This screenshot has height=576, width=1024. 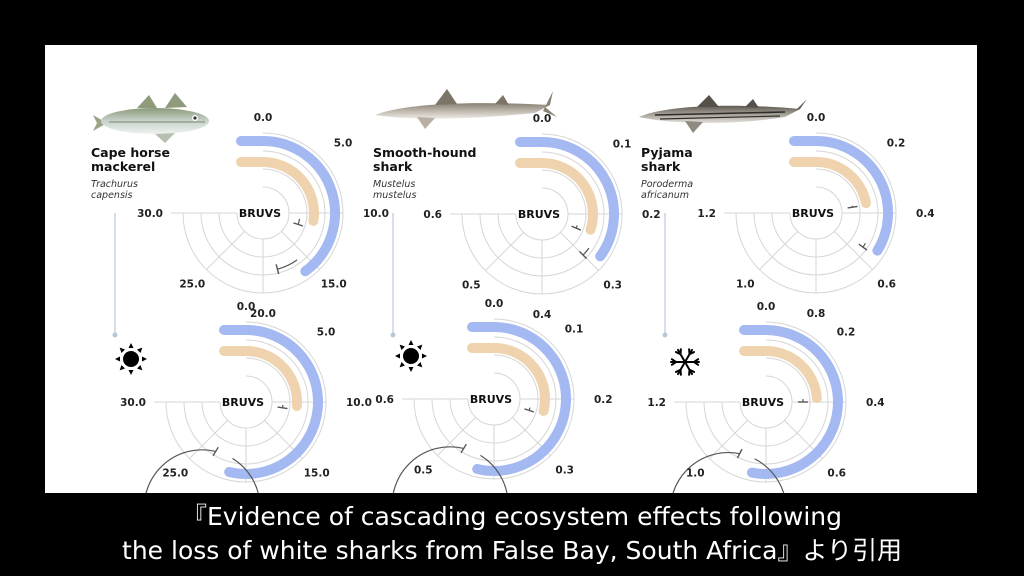 I want to click on tick-label: 0.3, so click(x=612, y=286).